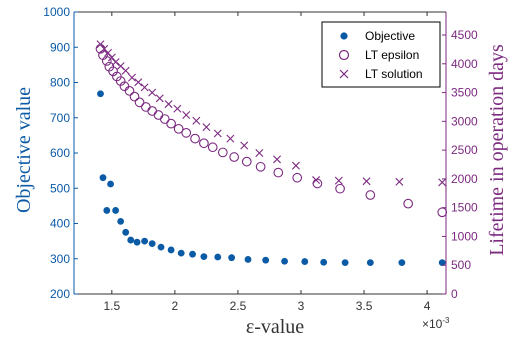 This screenshot has height=344, width=518. Describe the element at coordinates (464, 208) in the screenshot. I see `right-tick-label: 1500` at that location.